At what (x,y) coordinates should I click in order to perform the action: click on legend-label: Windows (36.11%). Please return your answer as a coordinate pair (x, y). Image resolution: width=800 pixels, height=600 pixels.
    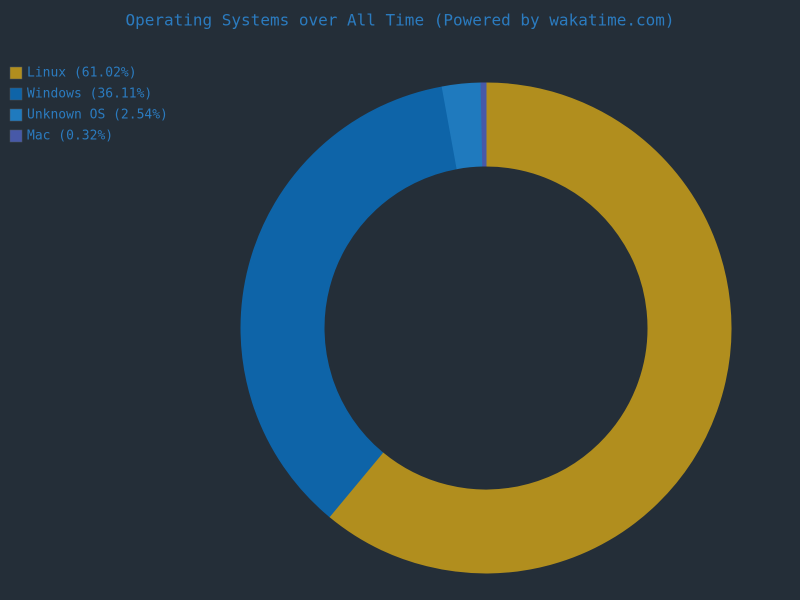
    Looking at the image, I should click on (89, 94).